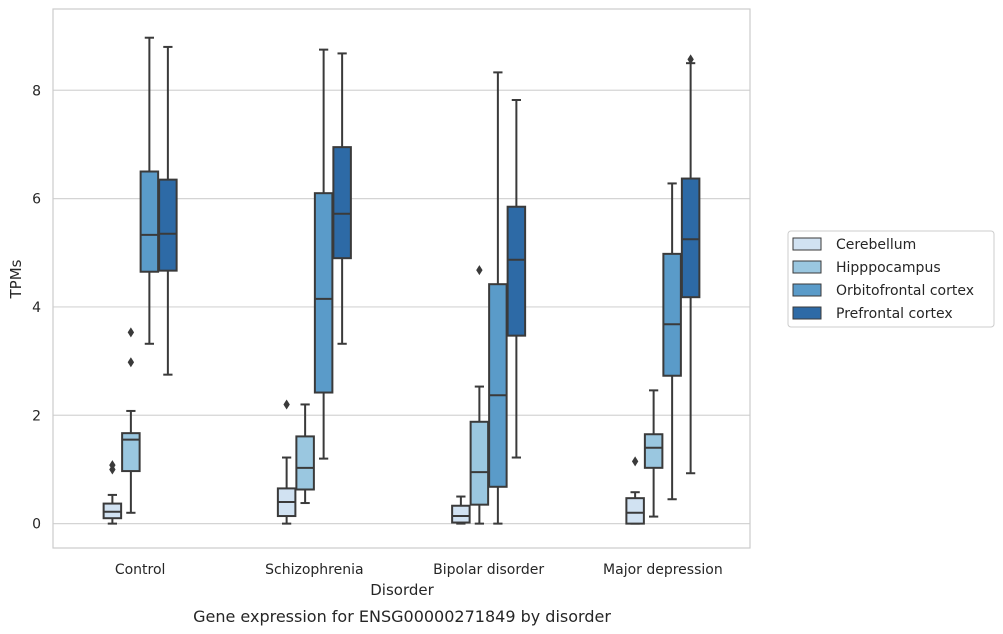 This screenshot has width=1003, height=634. Describe the element at coordinates (36, 91) in the screenshot. I see `y-tick-label: 8` at that location.